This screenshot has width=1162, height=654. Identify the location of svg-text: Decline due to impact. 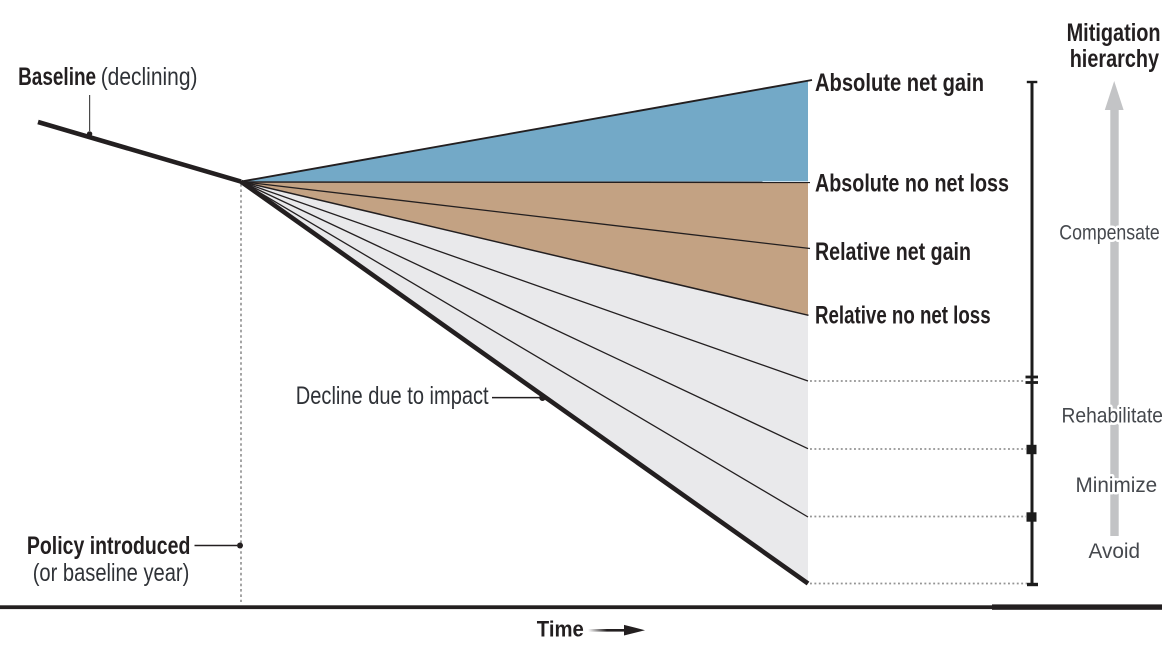
(392, 396).